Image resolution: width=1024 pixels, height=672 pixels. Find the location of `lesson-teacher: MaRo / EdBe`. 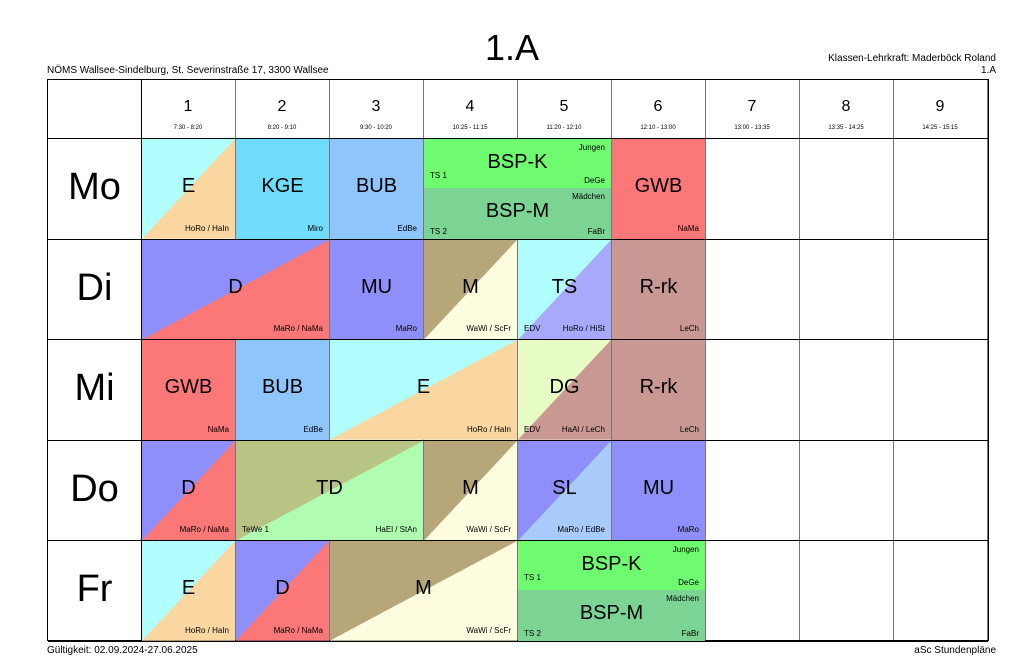

lesson-teacher: MaRo / EdBe is located at coordinates (581, 530).